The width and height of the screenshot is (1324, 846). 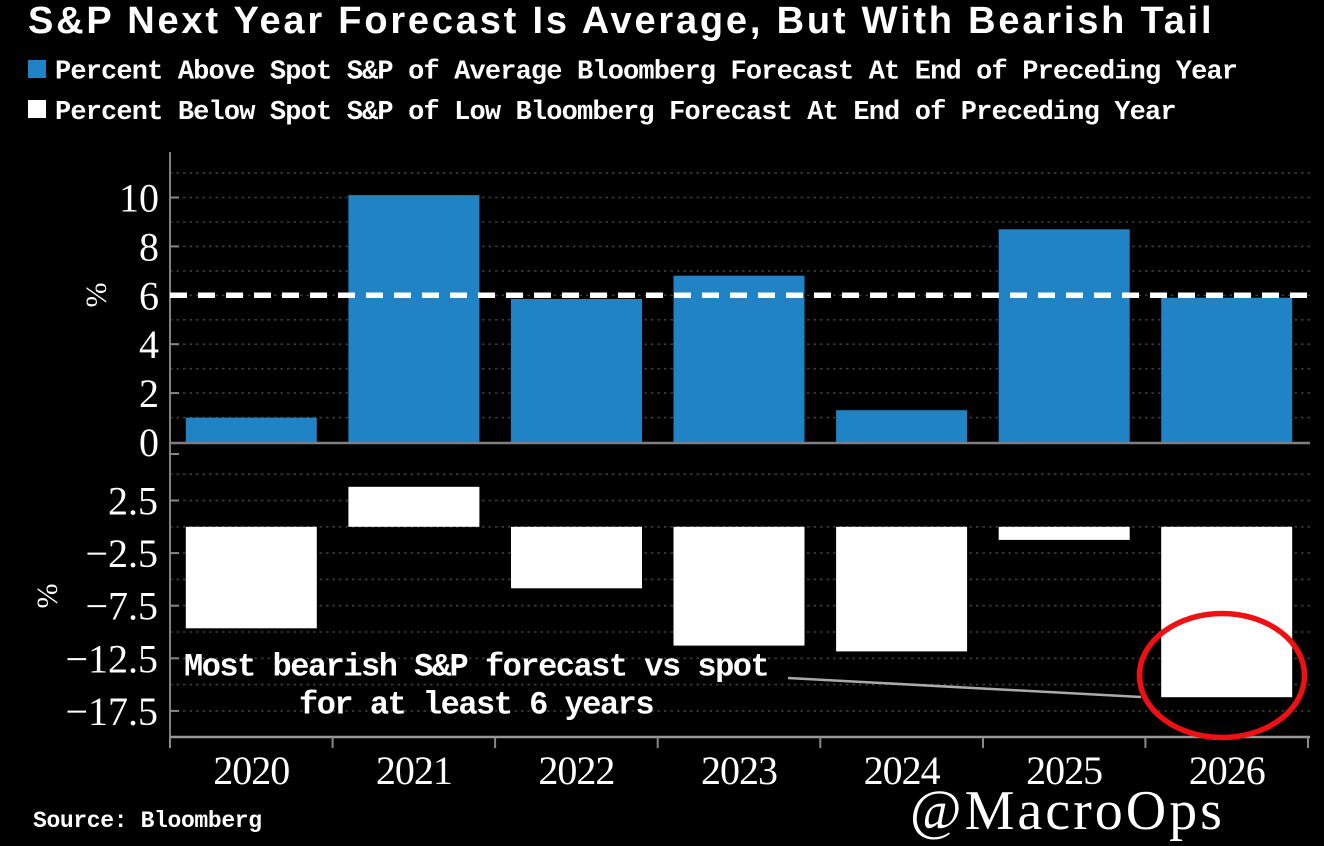 What do you see at coordinates (739, 770) in the screenshot?
I see `svg-text: 2023` at bounding box center [739, 770].